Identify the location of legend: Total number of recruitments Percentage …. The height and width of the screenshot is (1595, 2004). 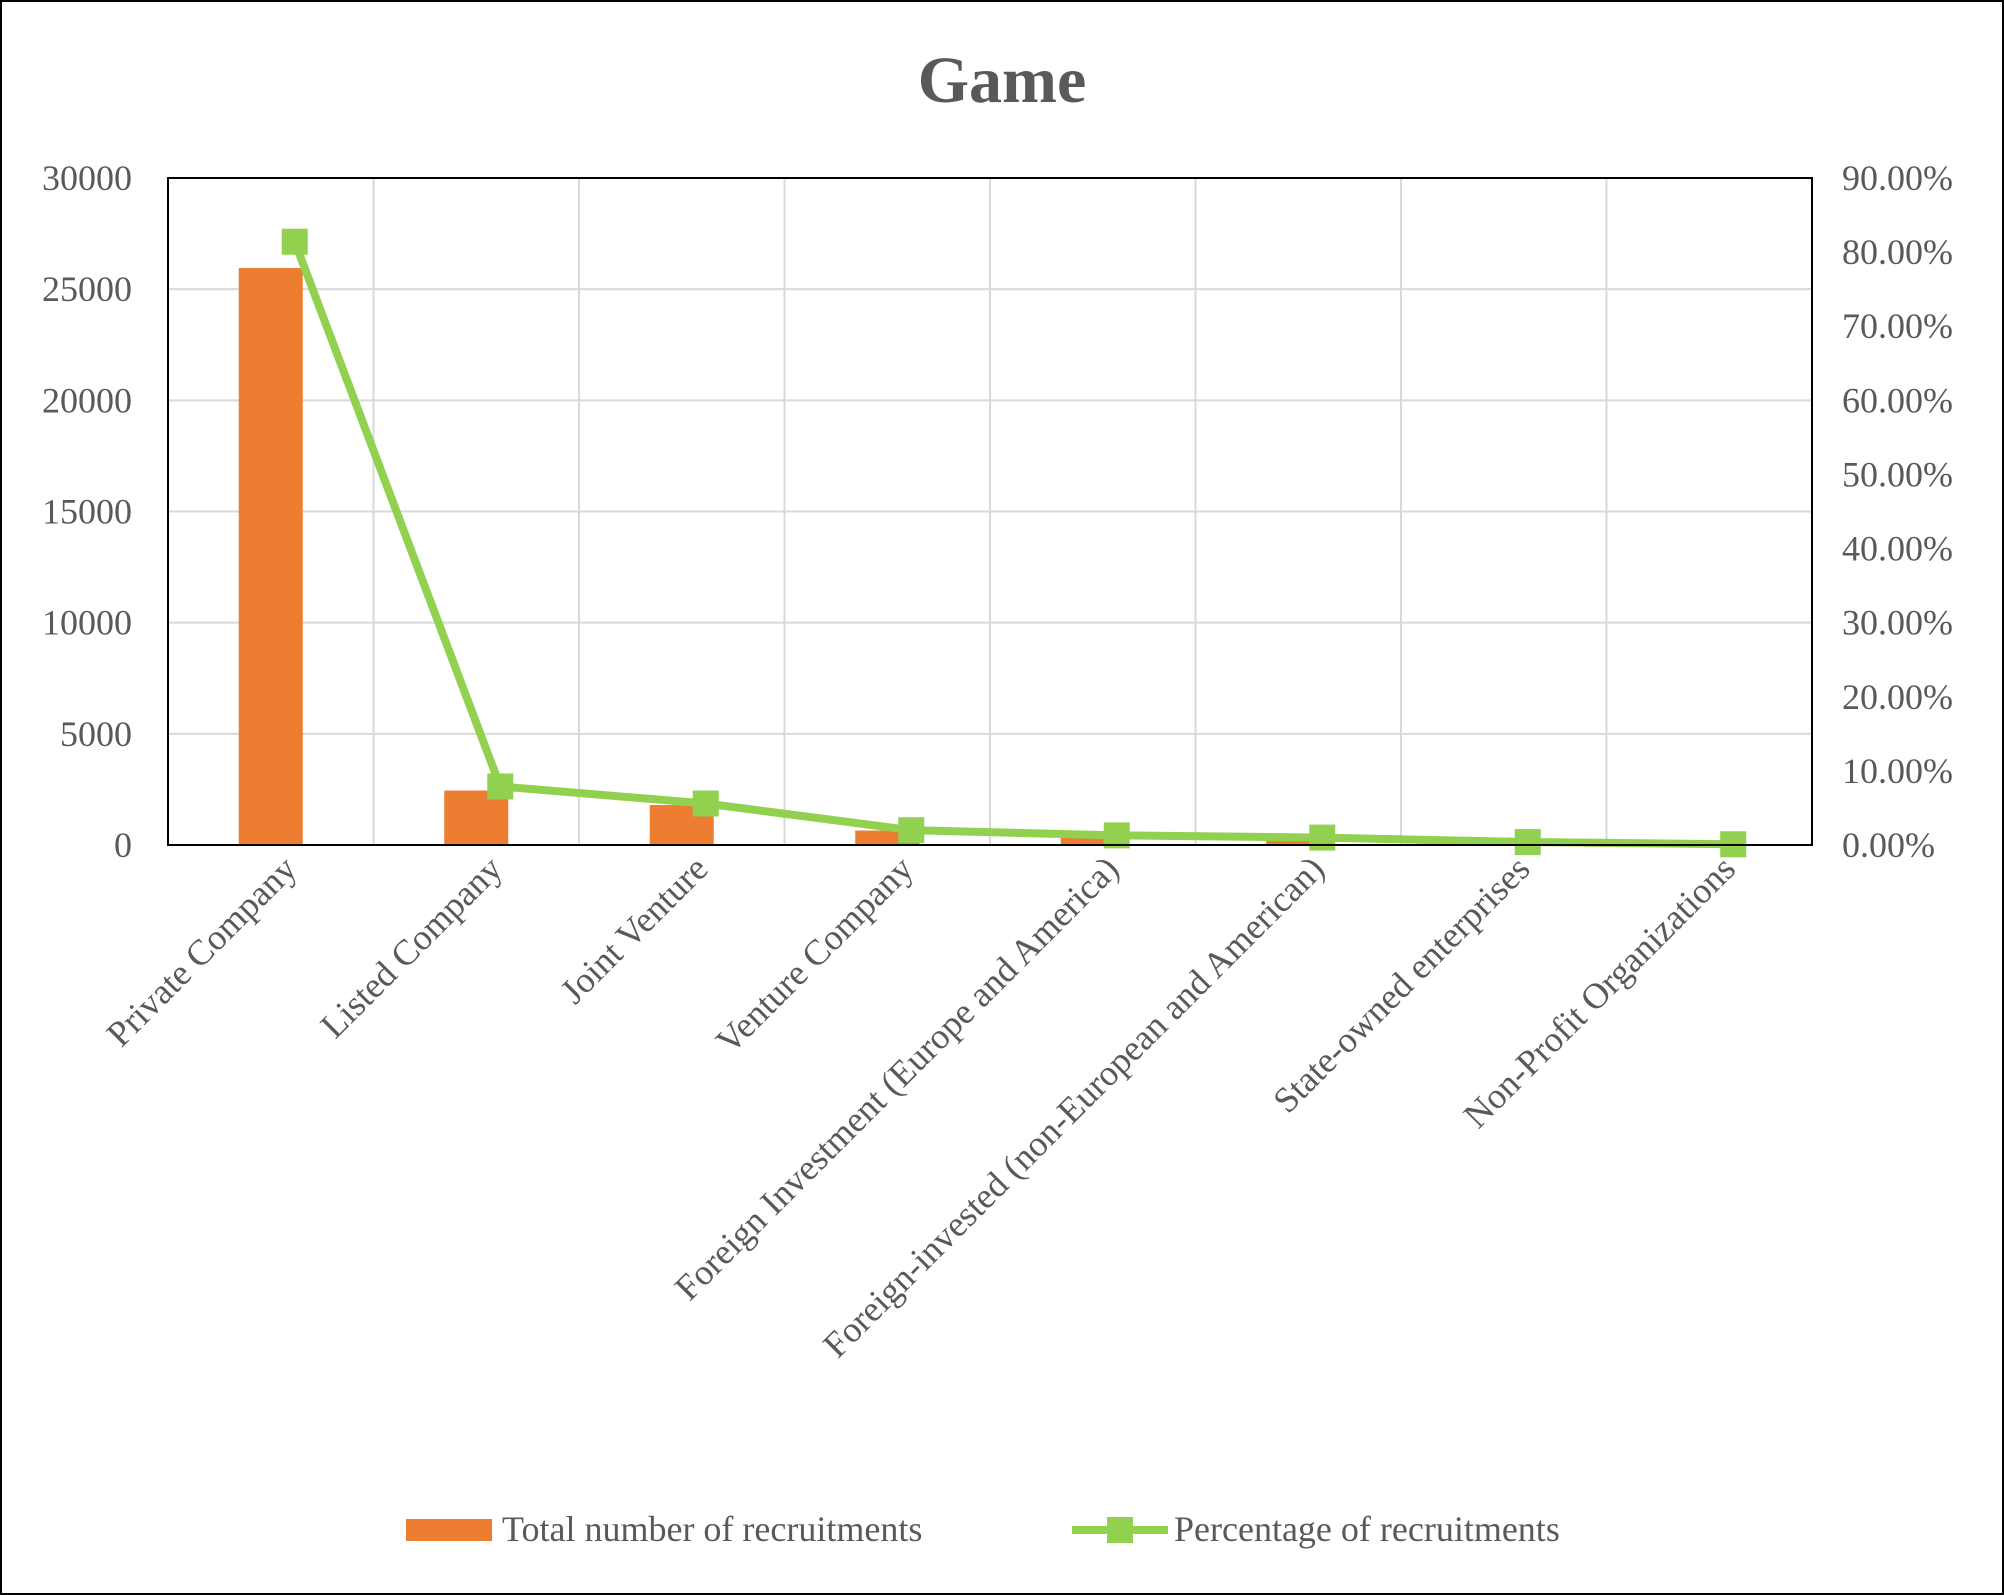
(983, 1529).